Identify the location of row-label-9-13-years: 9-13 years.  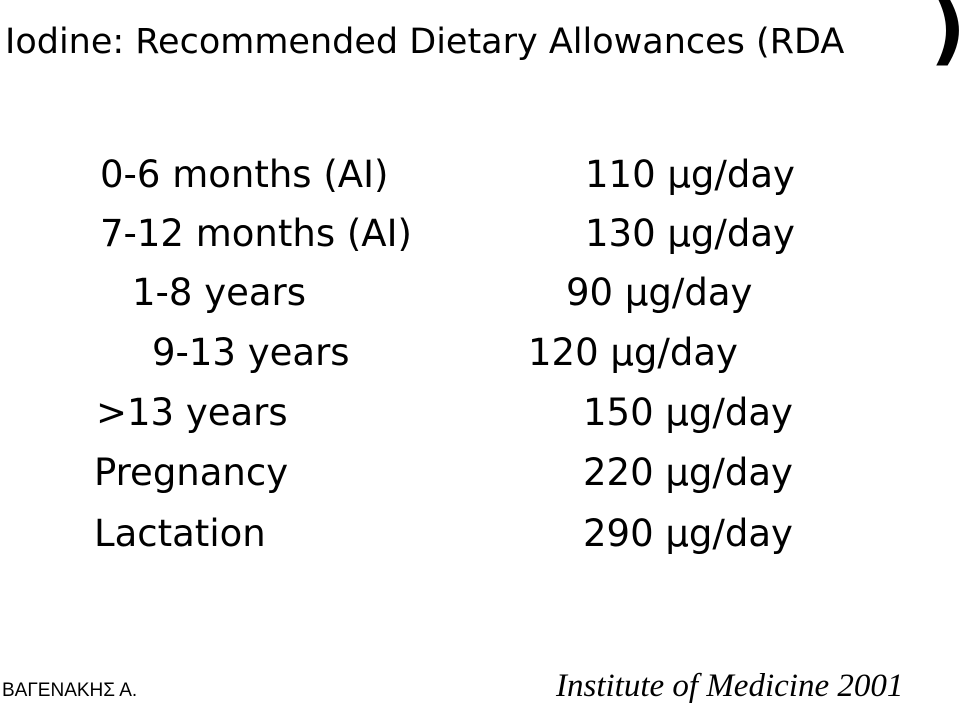
(251, 352).